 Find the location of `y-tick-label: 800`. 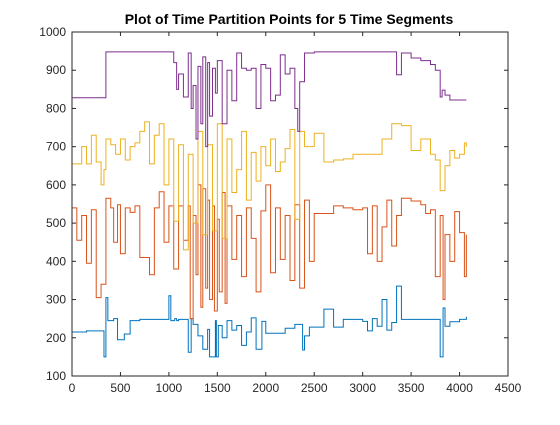

y-tick-label: 800 is located at coordinates (56, 108).